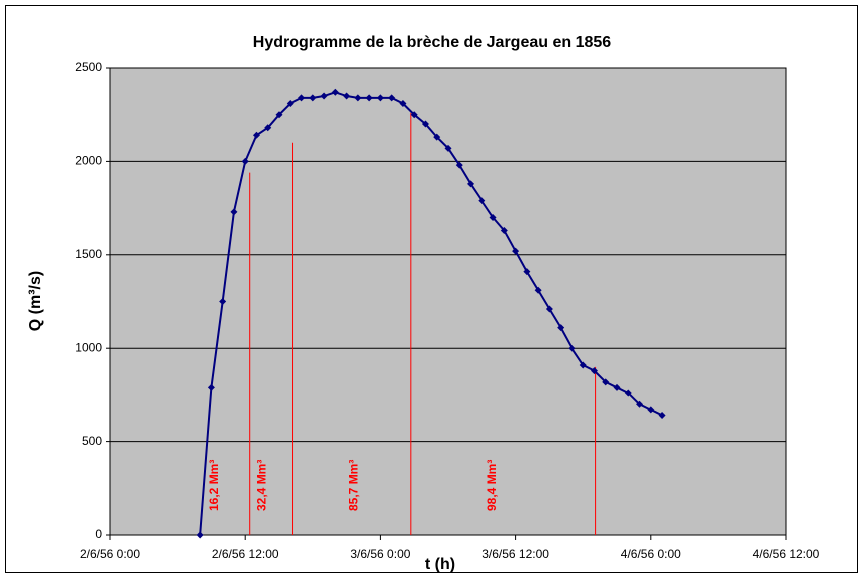 The image size is (864, 584). I want to click on y-axis-label: Q (m³/s), so click(35, 301).